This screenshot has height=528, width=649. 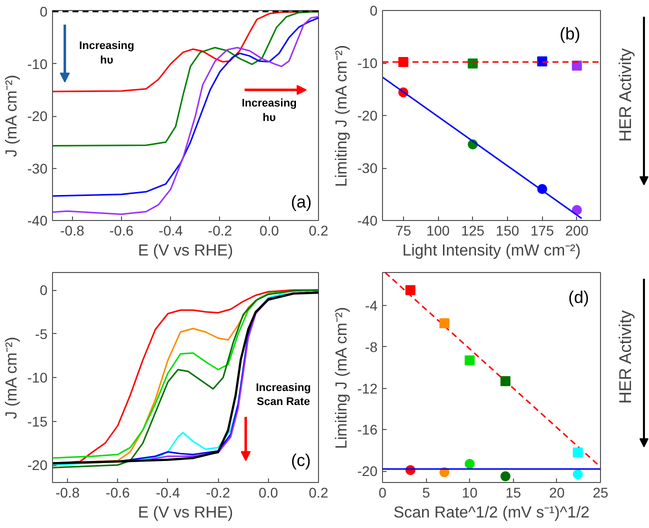 What do you see at coordinates (579, 297) in the screenshot?
I see `annotation: (d)` at bounding box center [579, 297].